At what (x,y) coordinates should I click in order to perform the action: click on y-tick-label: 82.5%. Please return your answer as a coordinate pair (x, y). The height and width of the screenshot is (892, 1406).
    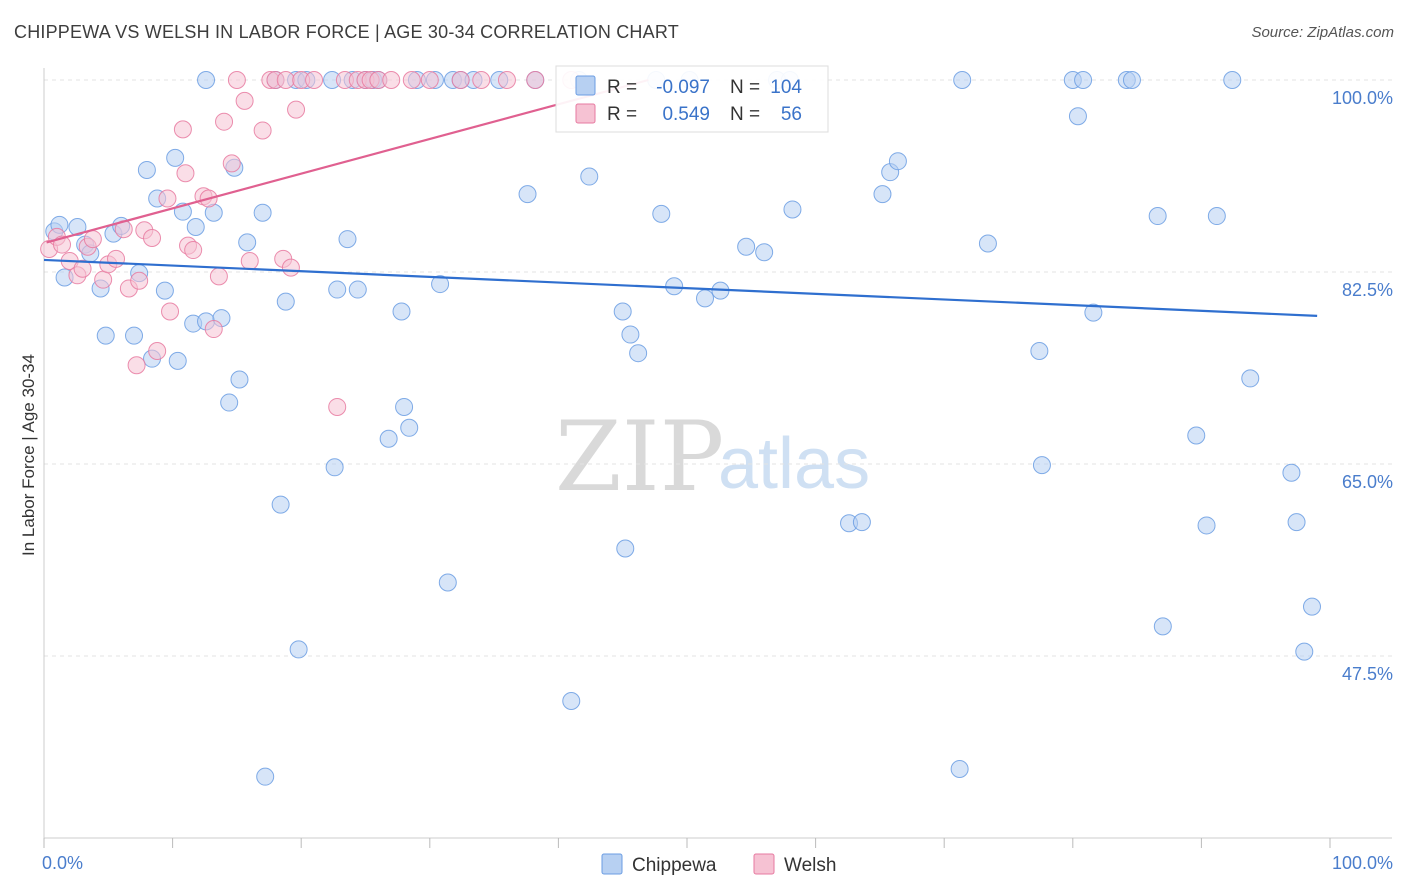
    Looking at the image, I should click on (1367, 290).